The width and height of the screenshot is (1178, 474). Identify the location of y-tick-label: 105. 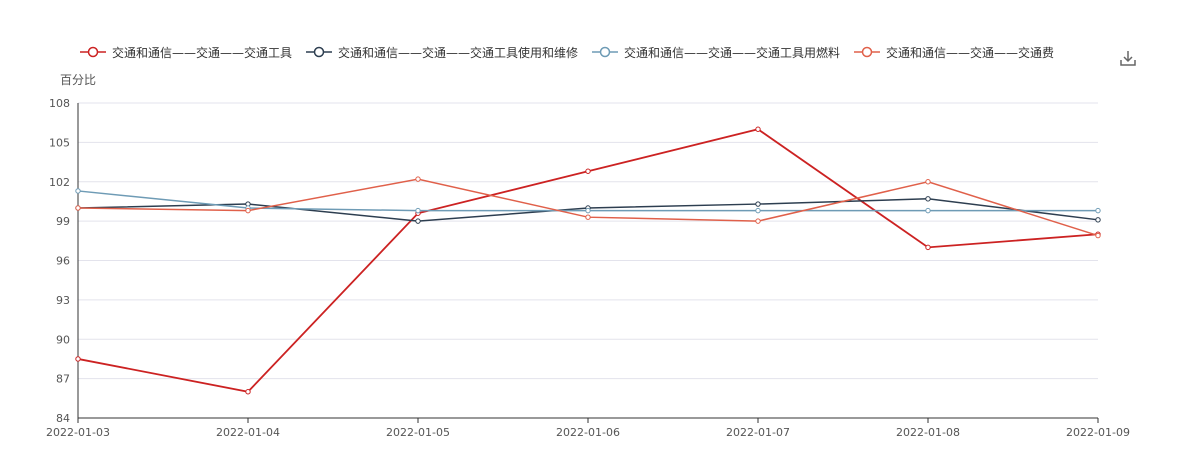
(59, 142).